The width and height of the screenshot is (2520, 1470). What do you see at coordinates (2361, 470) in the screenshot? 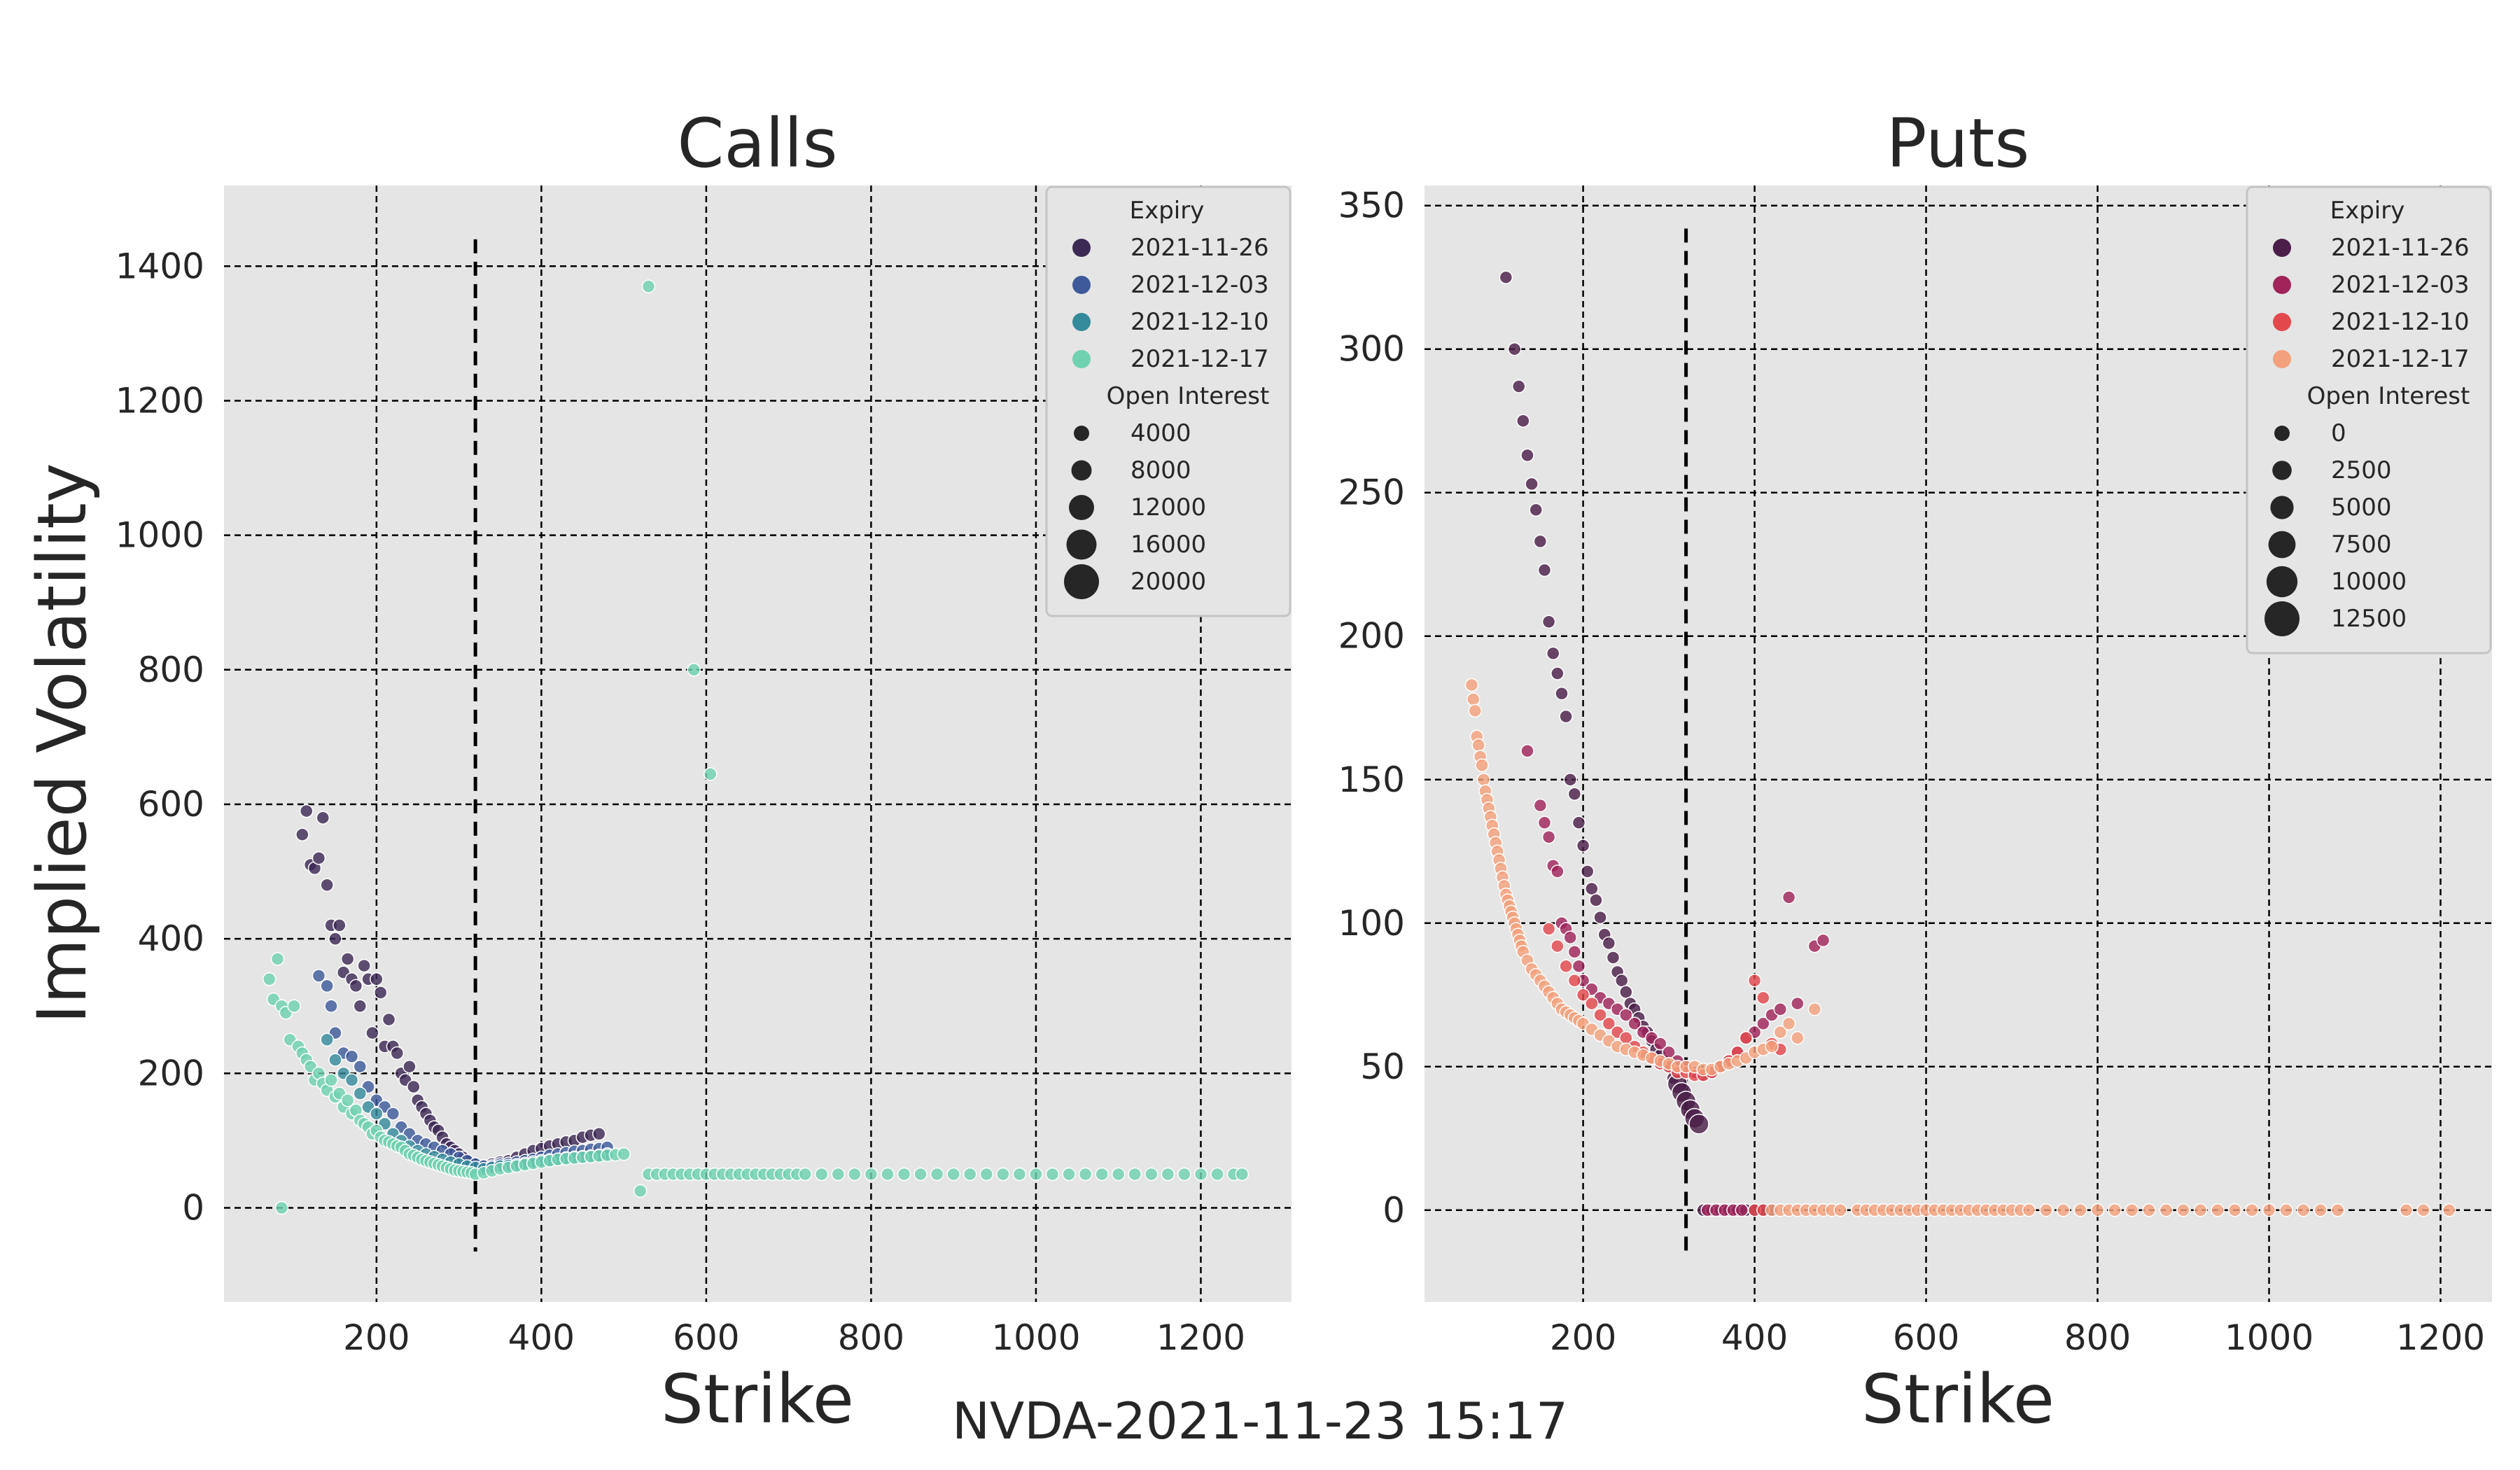
I see `puts-legend-size-label: 2500` at bounding box center [2361, 470].